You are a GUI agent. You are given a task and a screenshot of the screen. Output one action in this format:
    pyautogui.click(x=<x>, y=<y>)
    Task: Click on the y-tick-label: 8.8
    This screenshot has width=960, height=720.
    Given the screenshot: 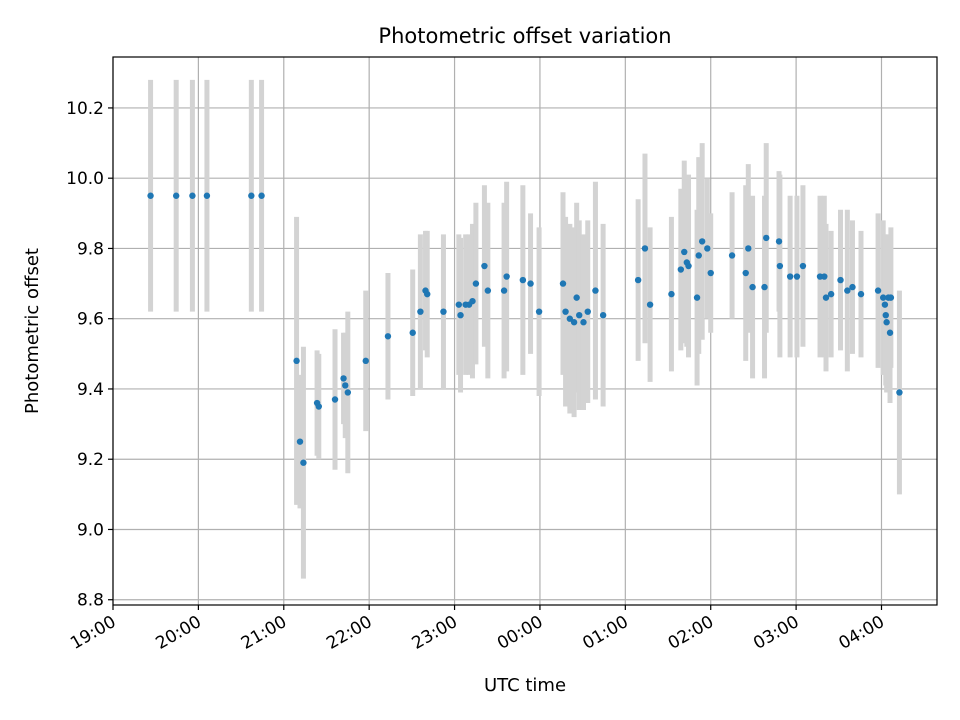 What is the action you would take?
    pyautogui.click(x=90, y=601)
    